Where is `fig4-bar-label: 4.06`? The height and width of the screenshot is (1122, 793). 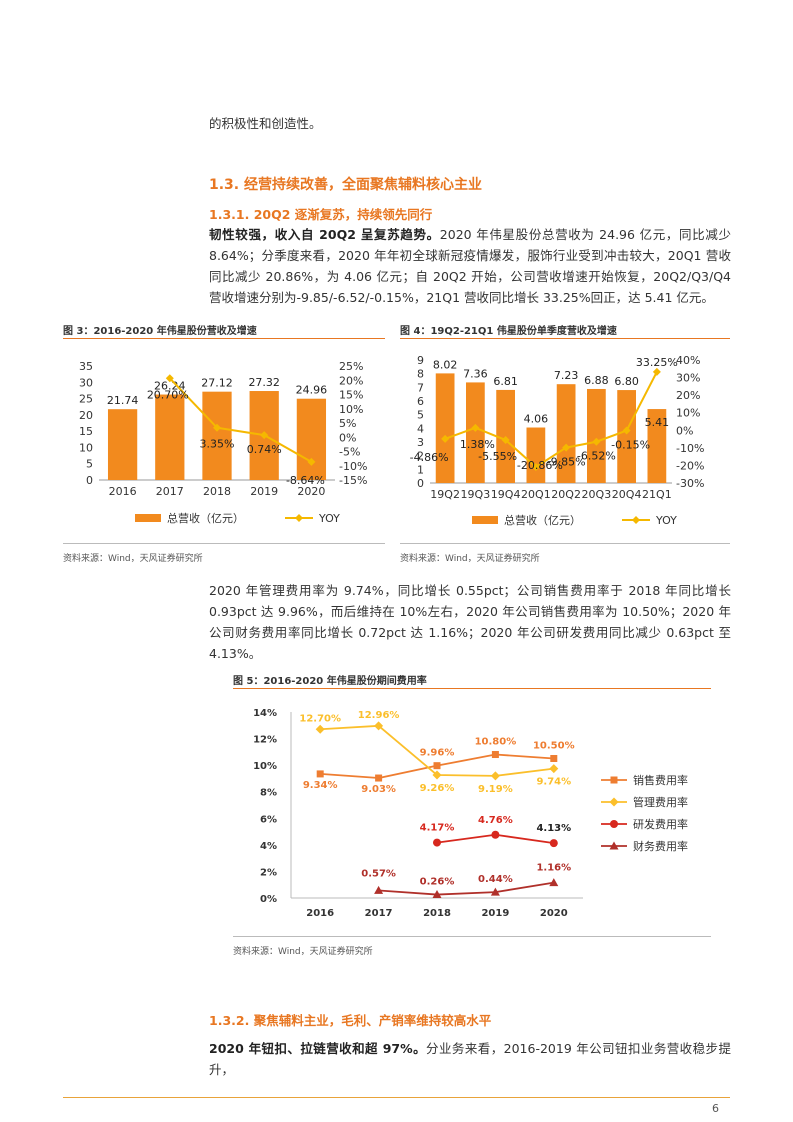
fig4-bar-label: 4.06 is located at coordinates (536, 419).